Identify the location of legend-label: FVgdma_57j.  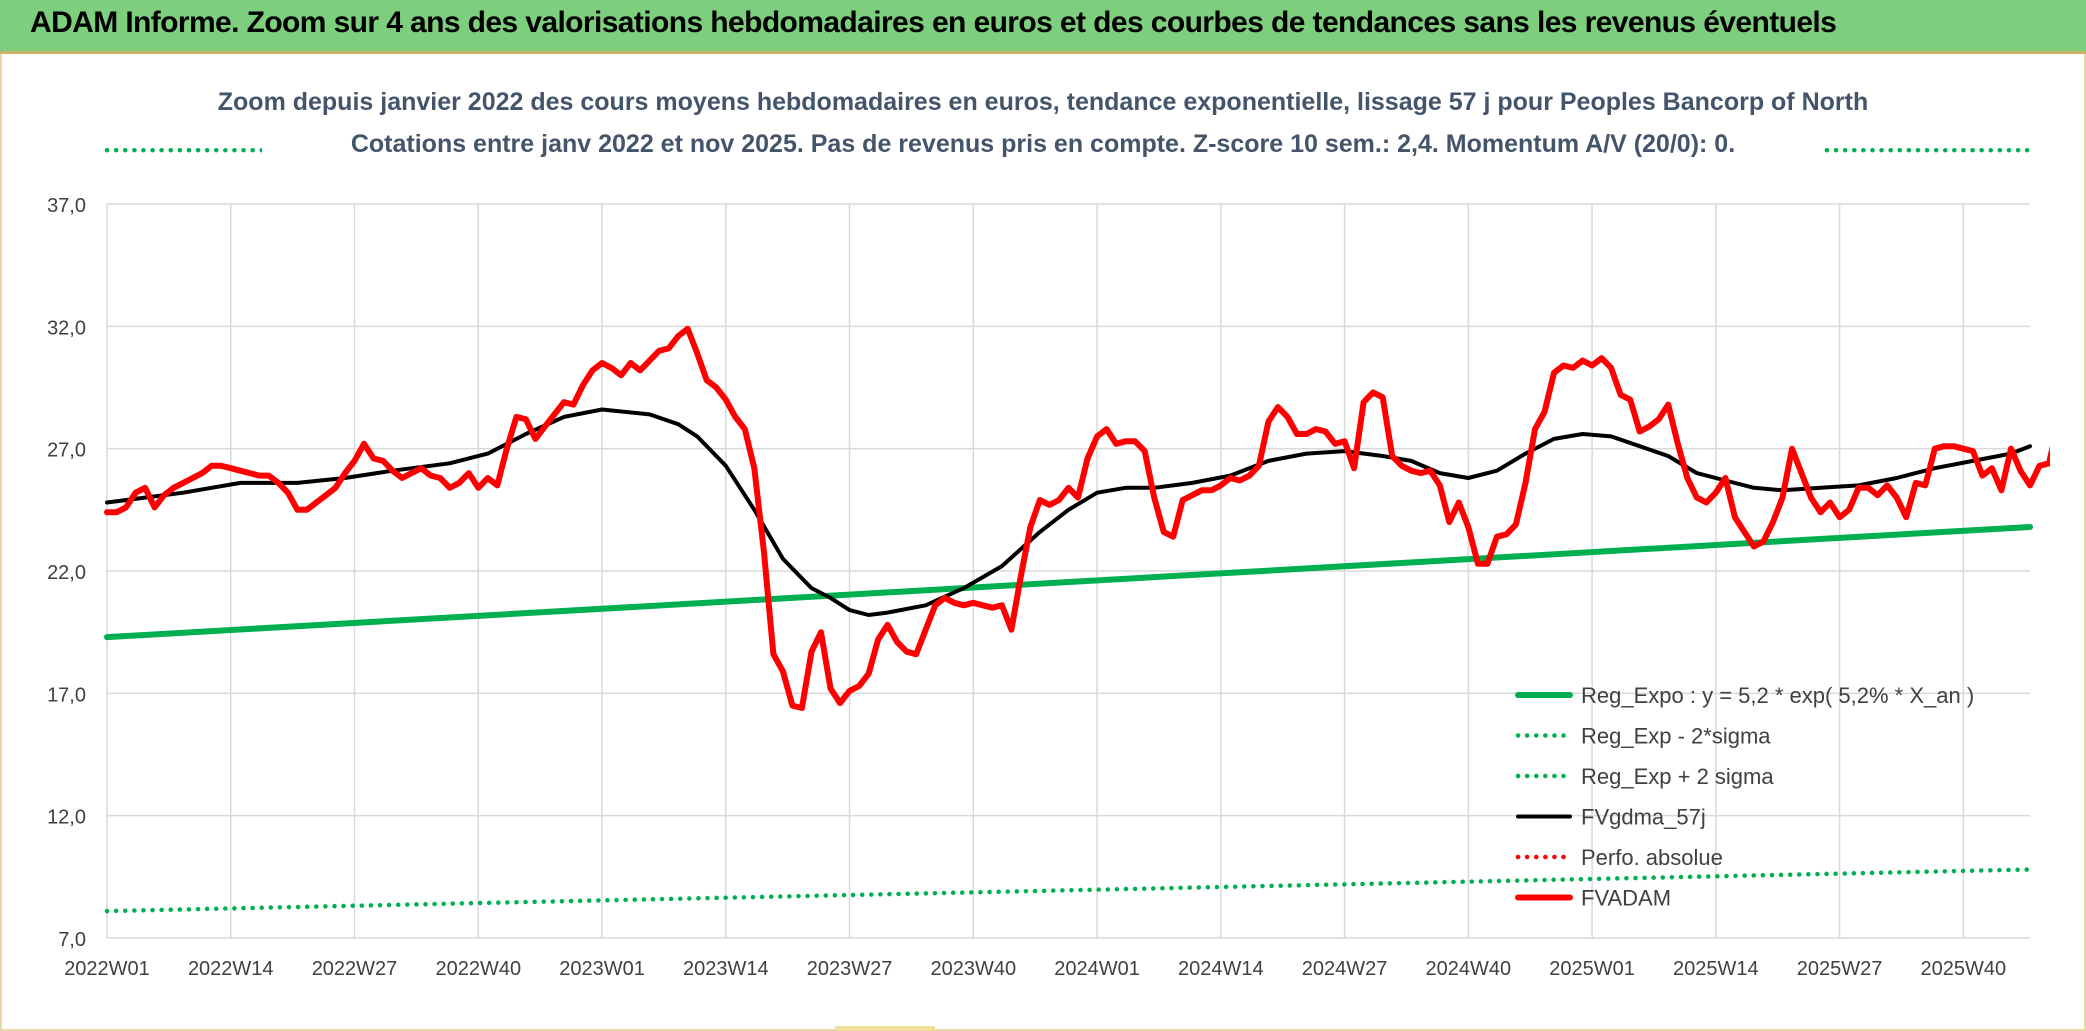
(1643, 817).